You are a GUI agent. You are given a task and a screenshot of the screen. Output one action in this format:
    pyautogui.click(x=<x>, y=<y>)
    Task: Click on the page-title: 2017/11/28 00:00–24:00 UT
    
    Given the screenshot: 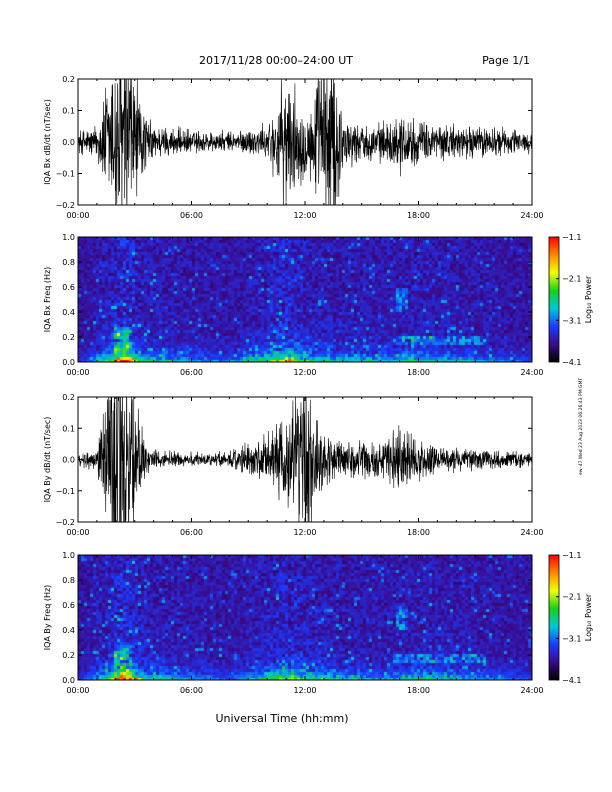 What is the action you would take?
    pyautogui.click(x=276, y=60)
    